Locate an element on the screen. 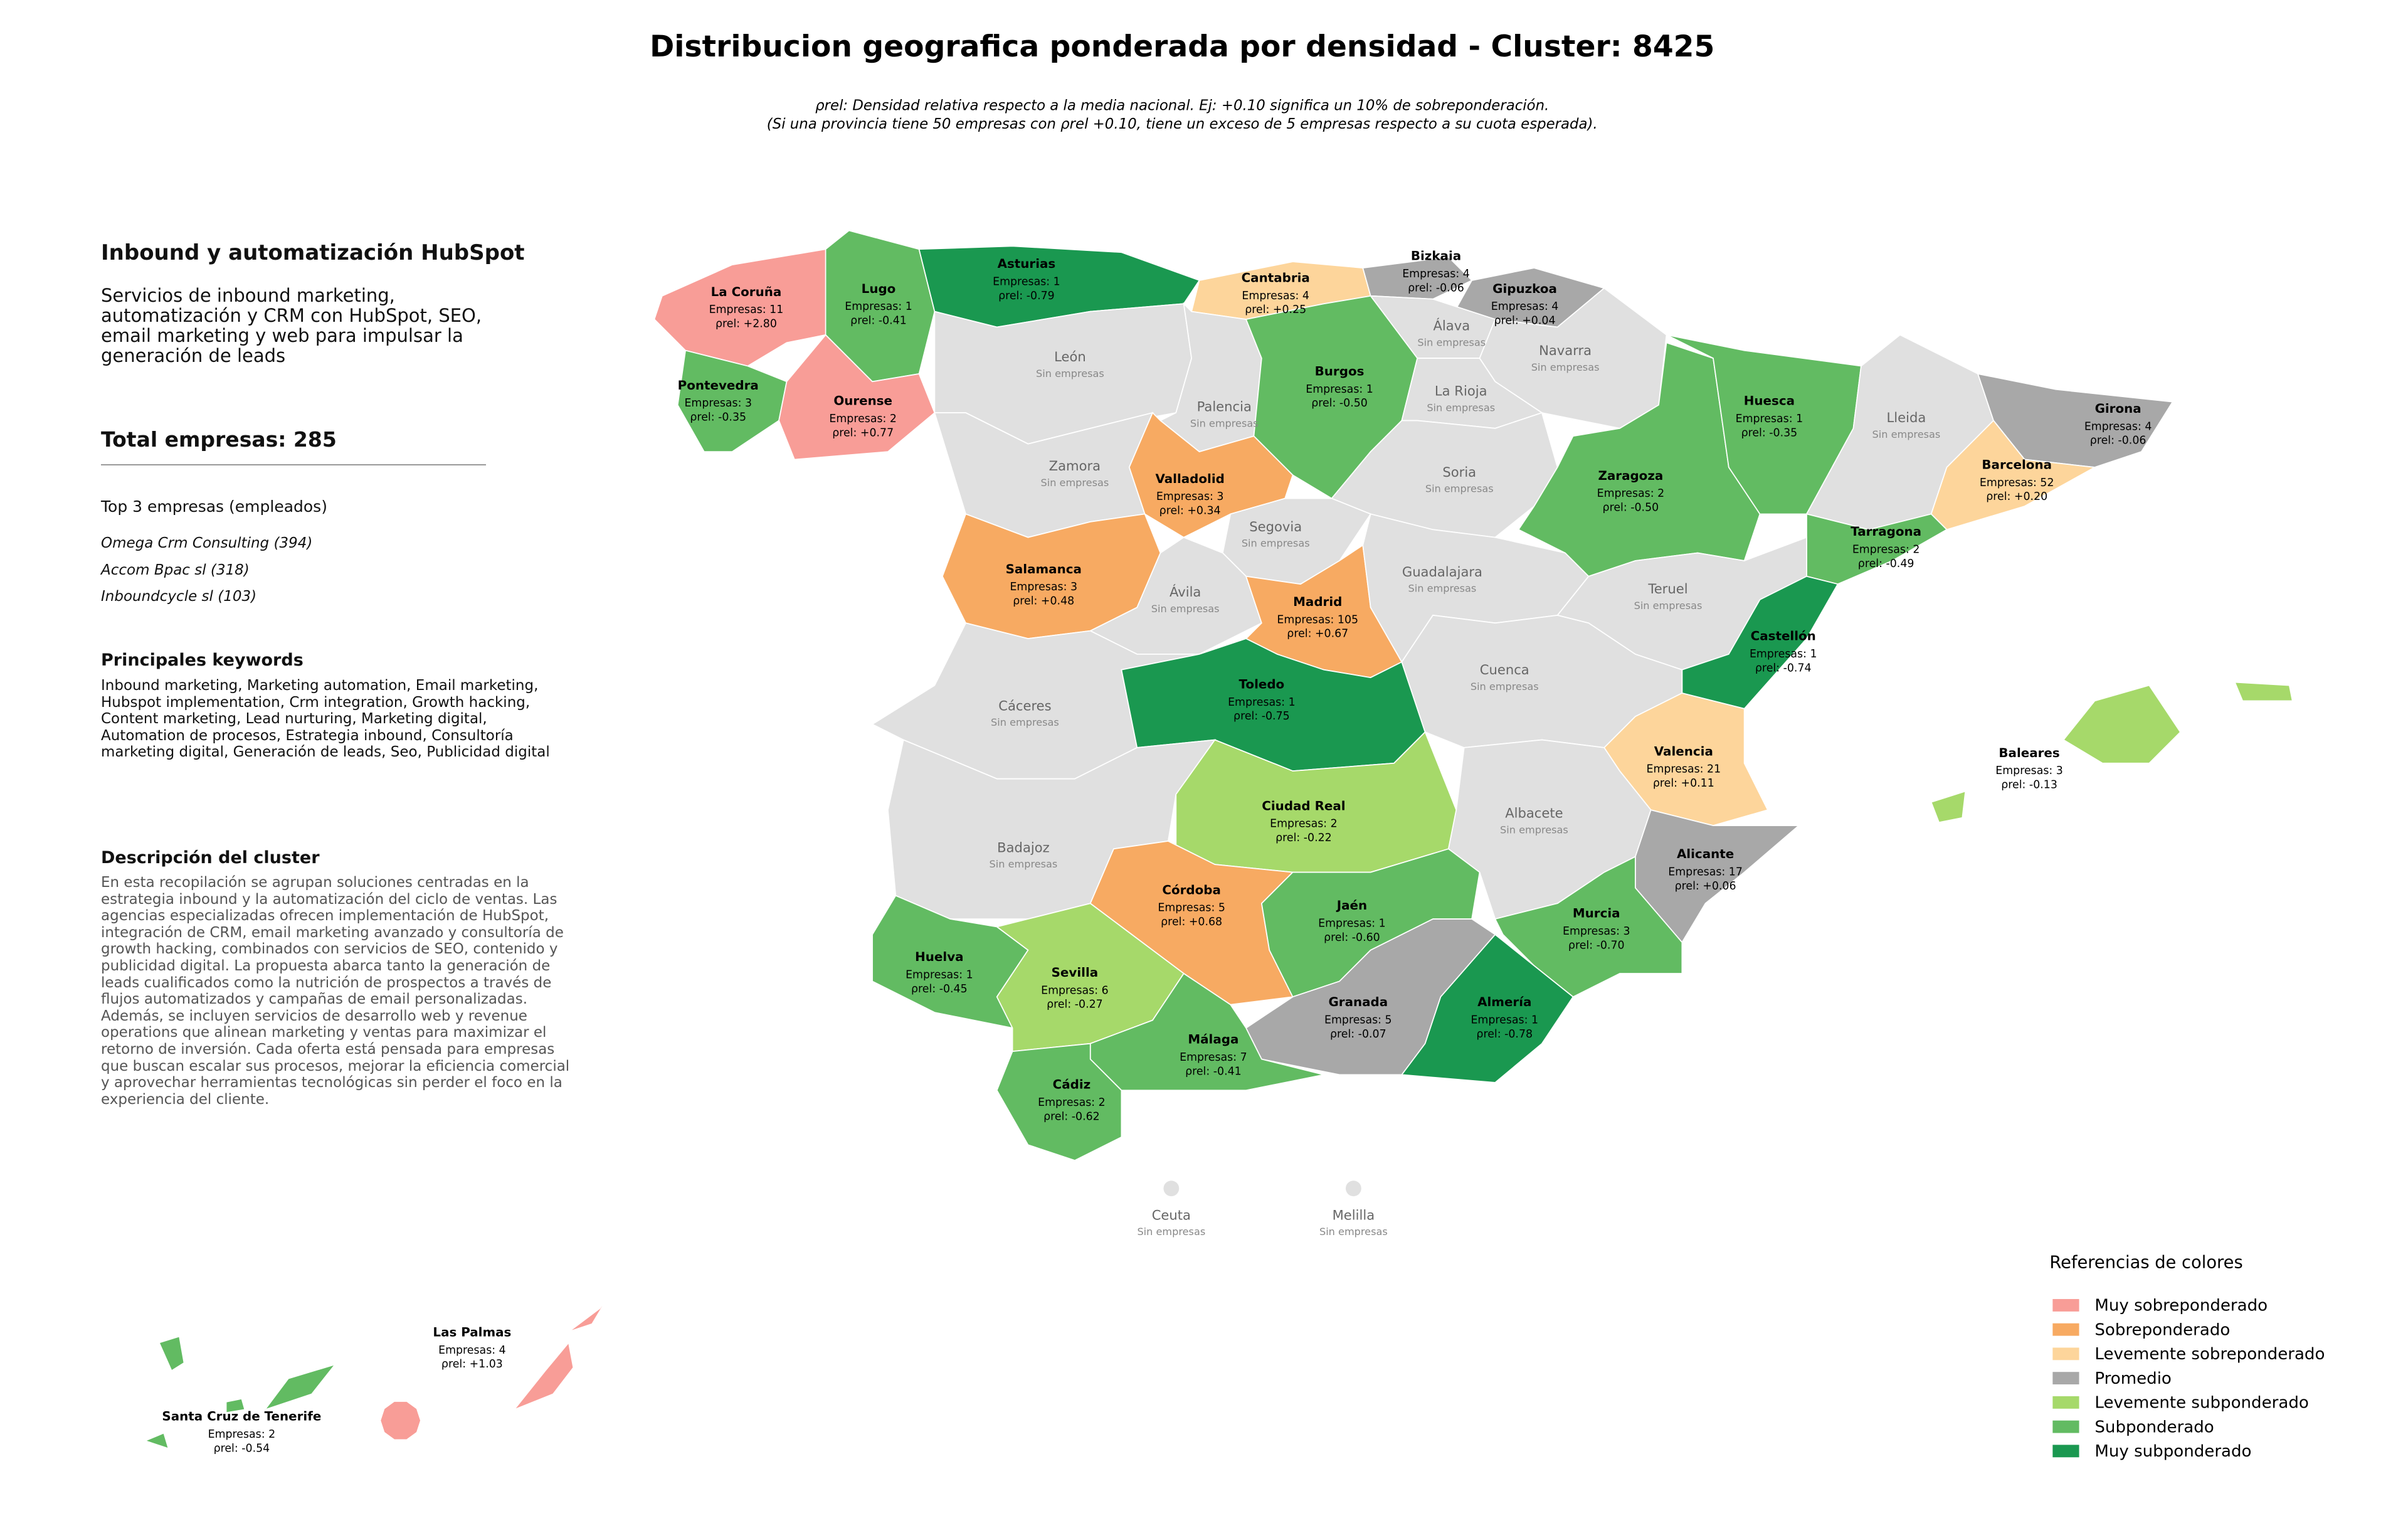  legend-label: Sobreponderado is located at coordinates (2162, 1329).